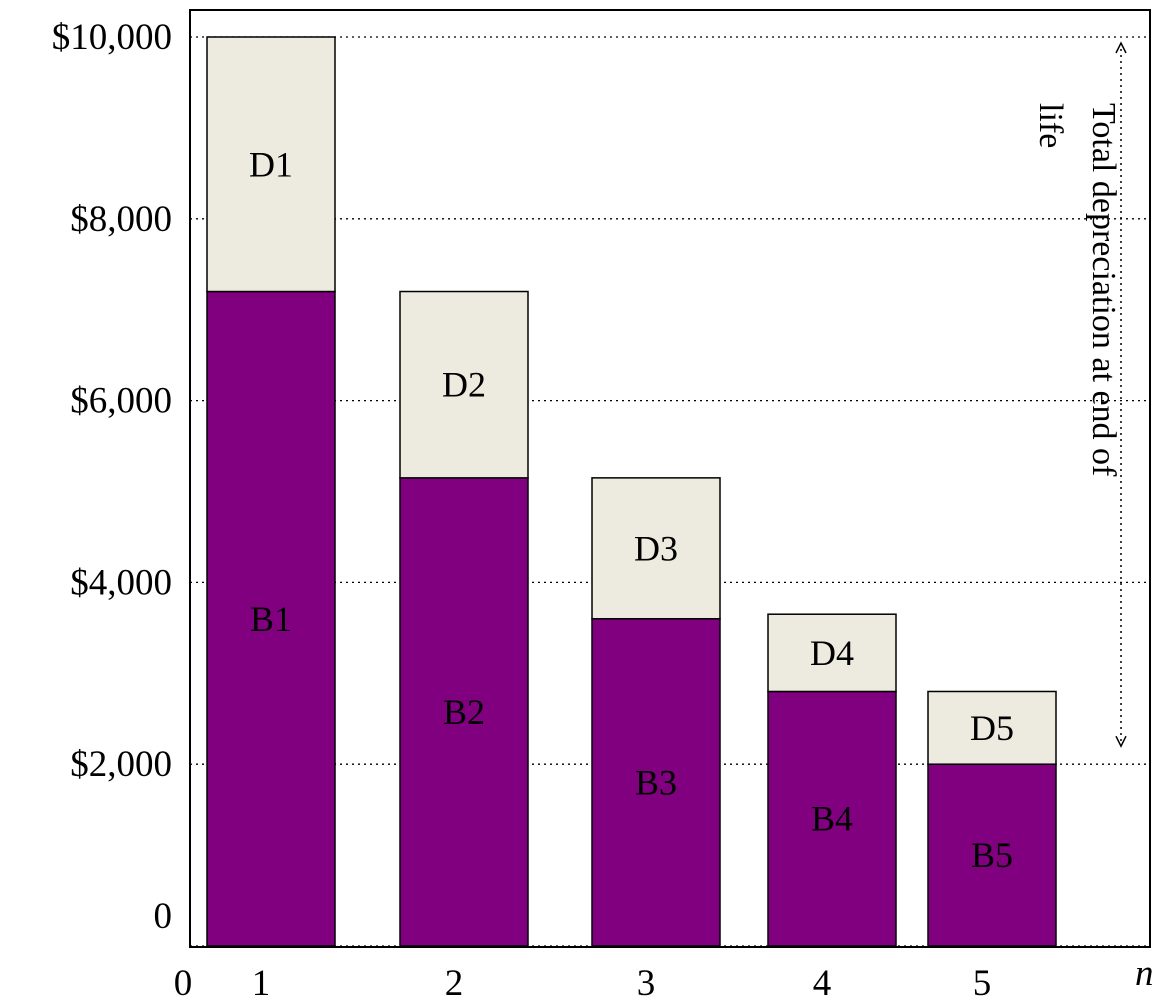 Image resolution: width=1152 pixels, height=1005 pixels. Describe the element at coordinates (121, 219) in the screenshot. I see `y-tick-label-8000: $8,000` at that location.